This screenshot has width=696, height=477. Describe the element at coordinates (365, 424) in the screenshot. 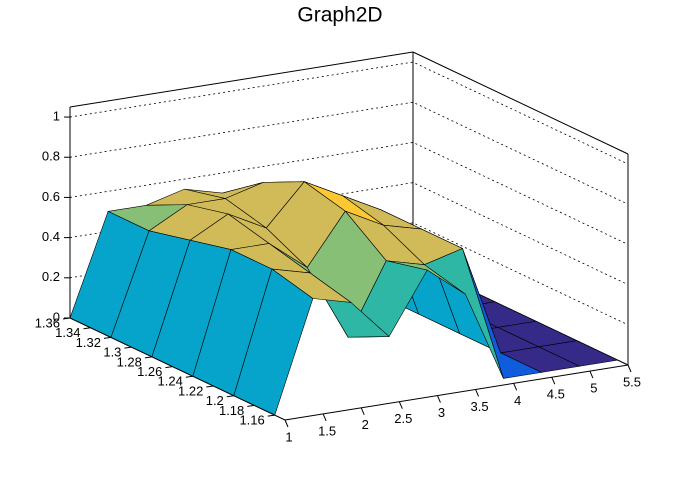

I see `x-tick-label: 2` at that location.